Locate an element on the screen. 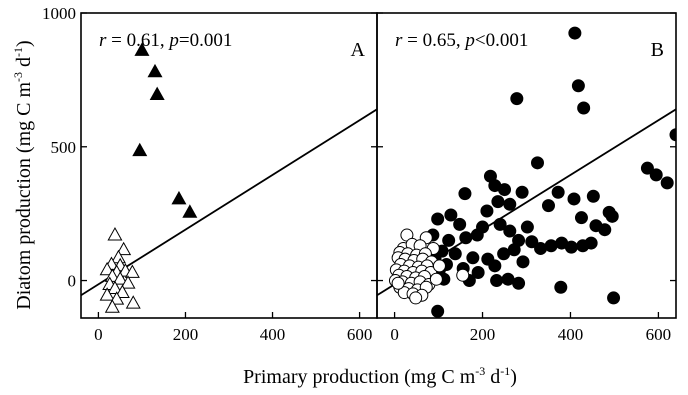 This screenshot has height=395, width=688. y-tick-label: 500 is located at coordinates (64, 147).